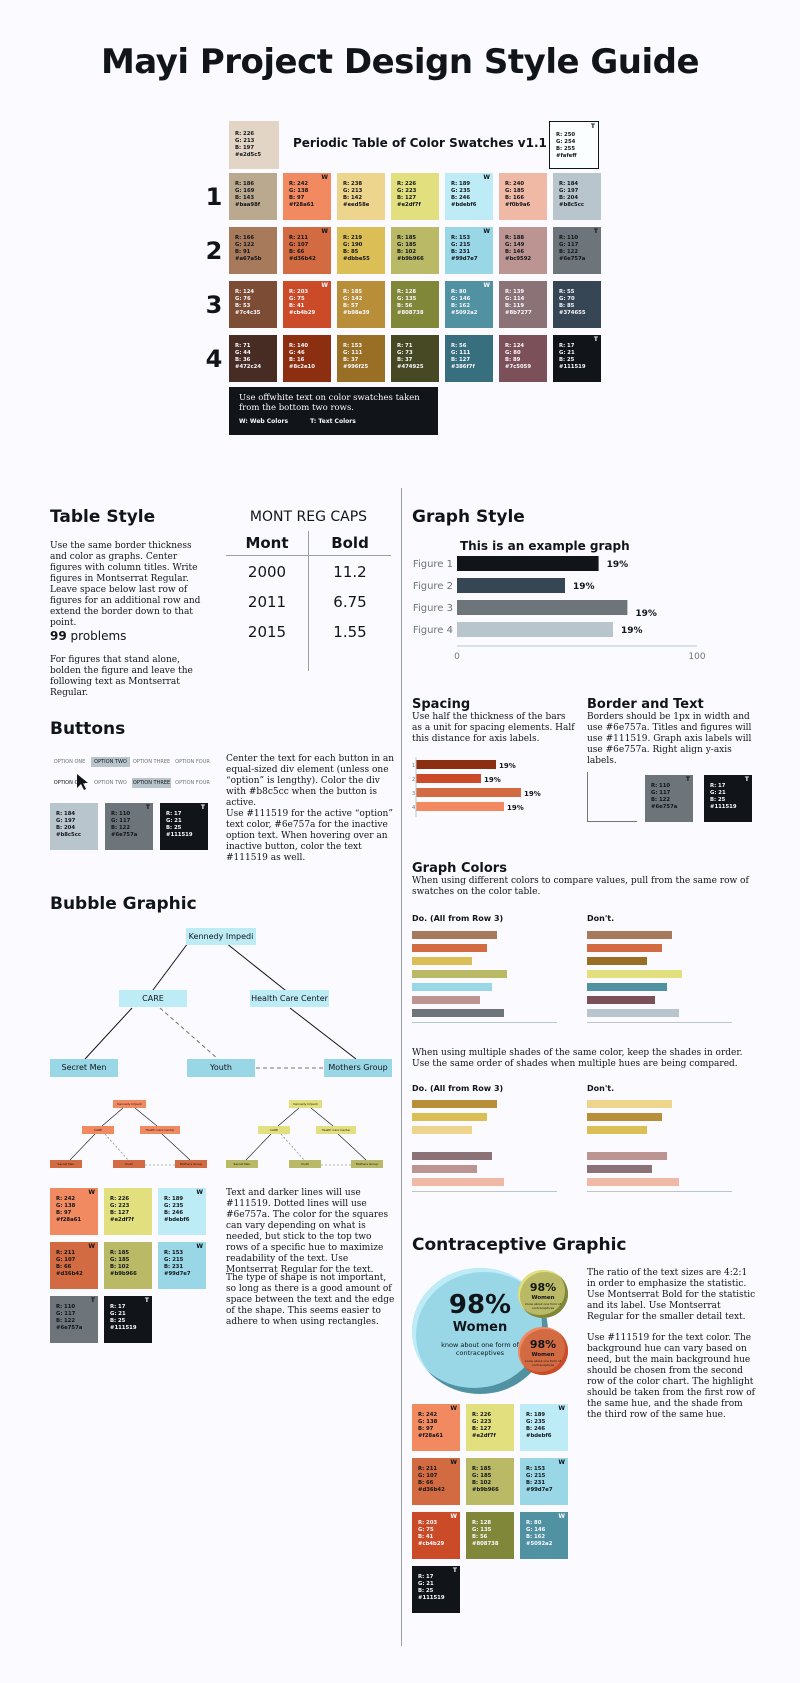 The image size is (800, 1683). I want to click on swatch-b9b966: R: 185 G: 185 B: 102 #b9b966, so click(490, 1481).